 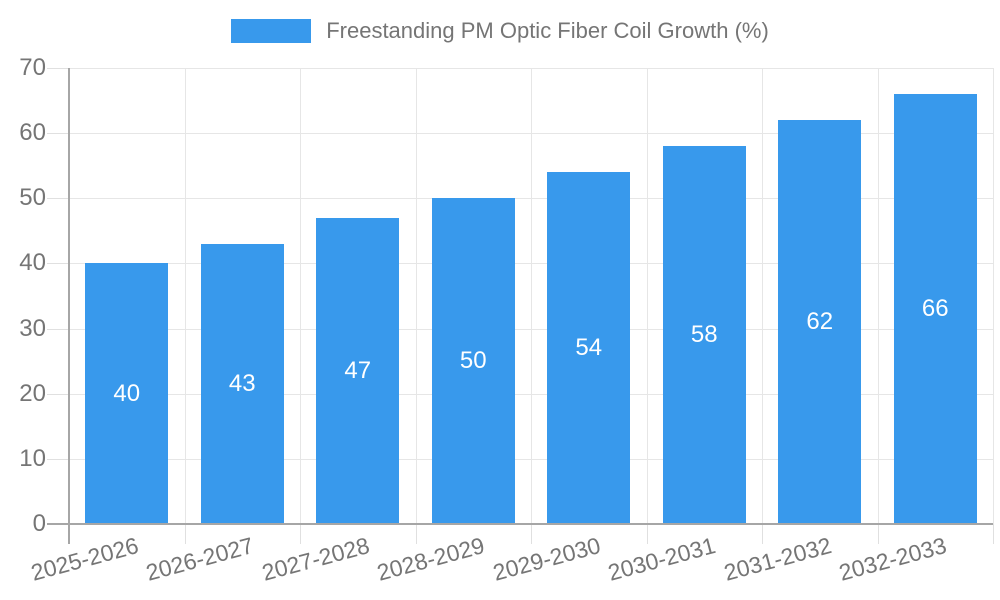 I want to click on bar-value-label: 58, so click(x=704, y=335).